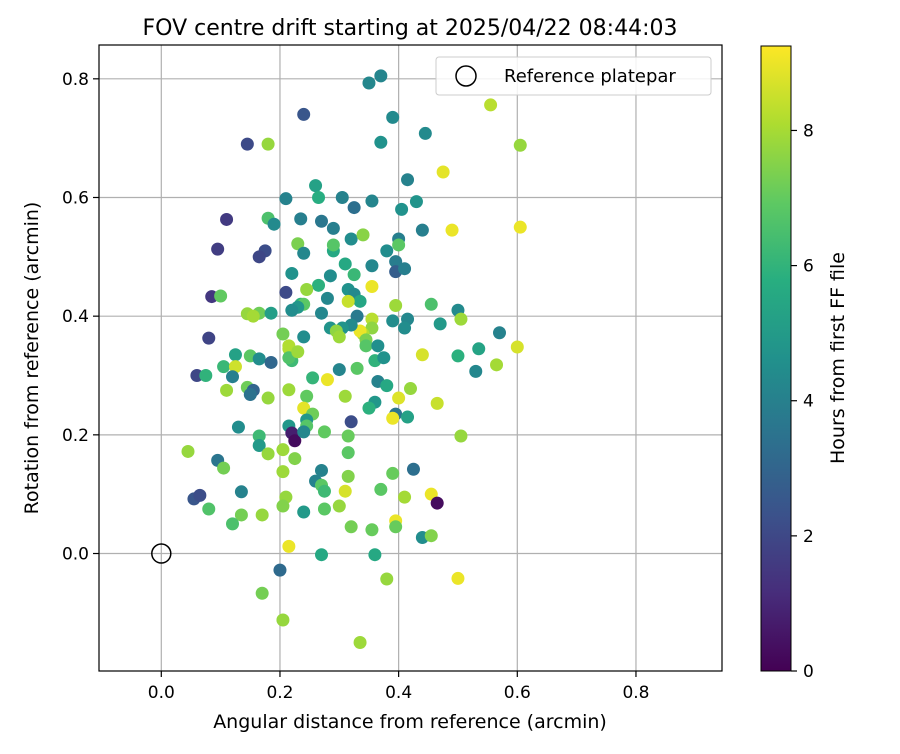  What do you see at coordinates (466, 76) in the screenshot?
I see `legend-marker-icon` at bounding box center [466, 76].